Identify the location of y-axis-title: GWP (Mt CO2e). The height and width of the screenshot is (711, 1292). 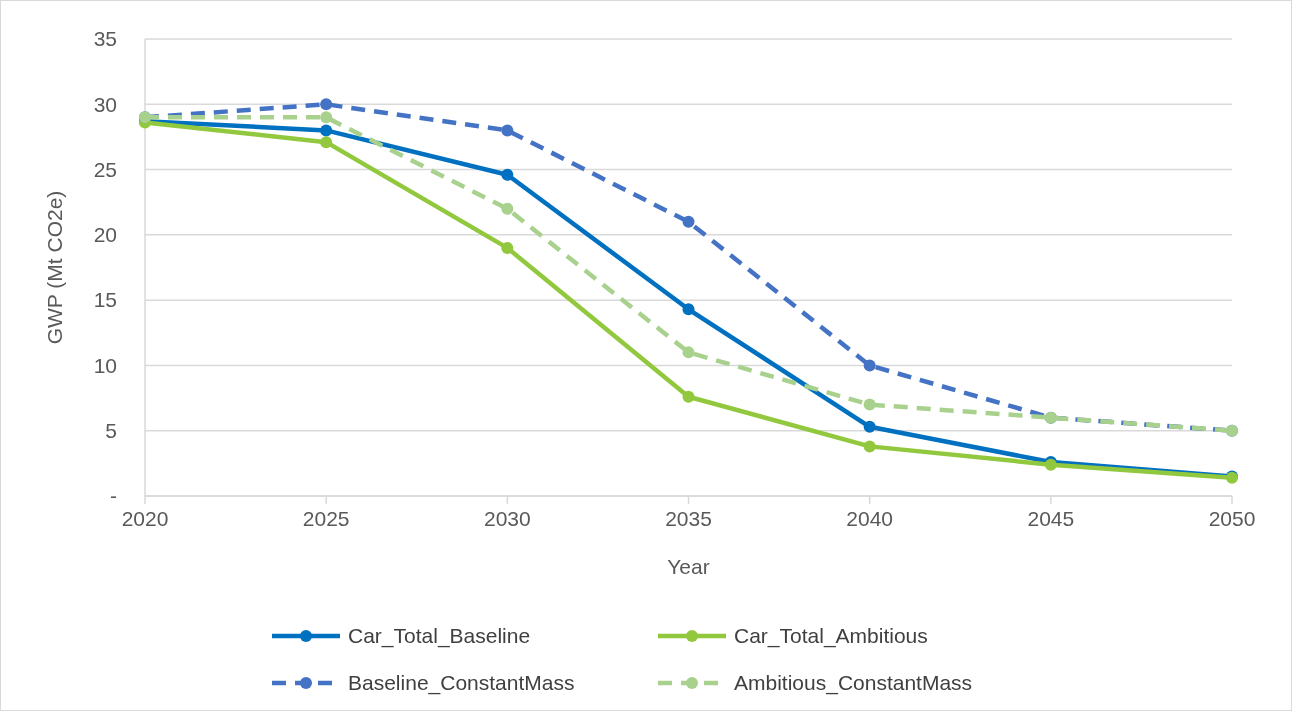
(54, 267).